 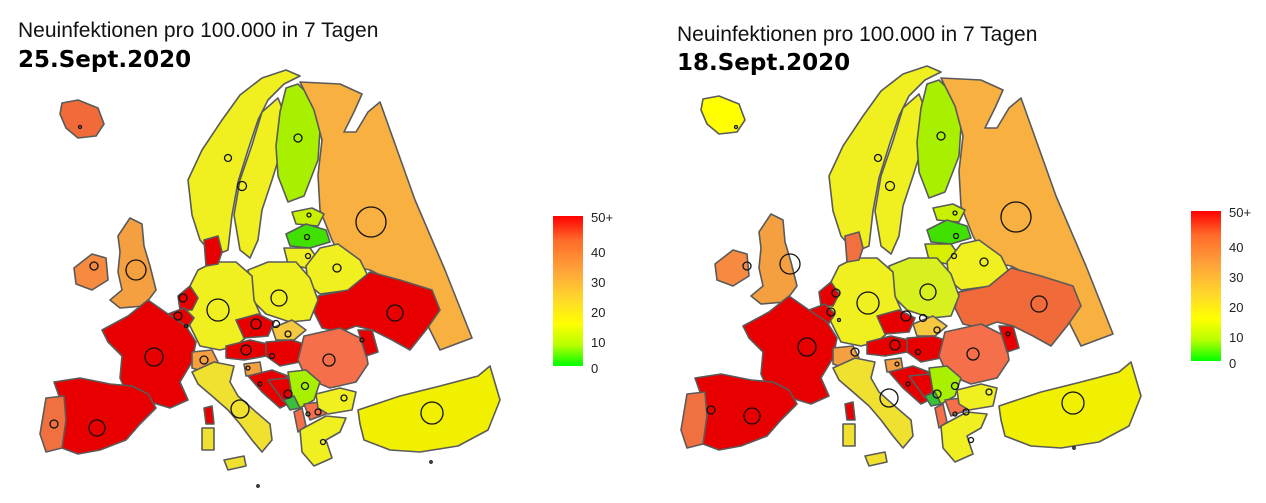 What do you see at coordinates (336, 401) in the screenshot?
I see `country-bulgaria` at bounding box center [336, 401].